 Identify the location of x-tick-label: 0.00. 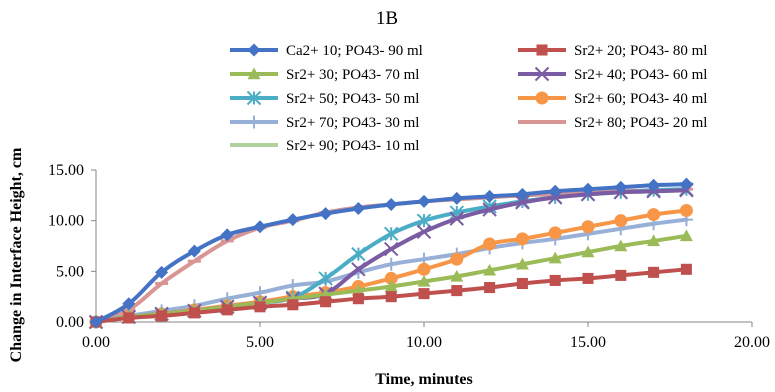
(96, 342).